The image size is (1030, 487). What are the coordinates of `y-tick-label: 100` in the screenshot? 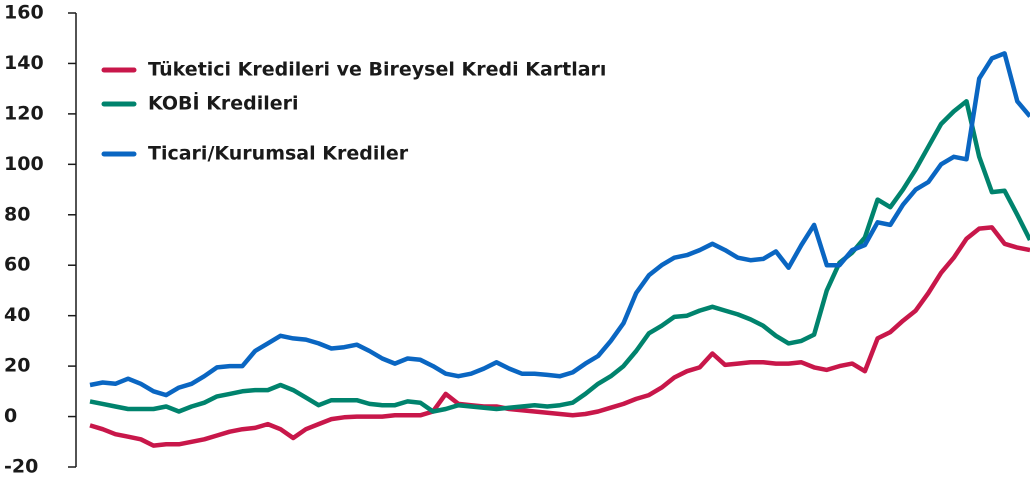 It's located at (24, 164).